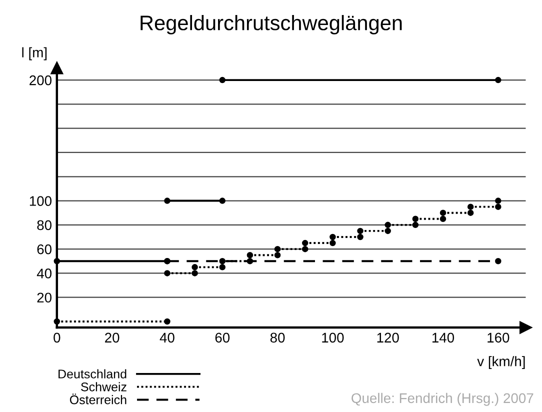 This screenshot has width=542, height=412. I want to click on x-tick-label: 80, so click(277, 337).